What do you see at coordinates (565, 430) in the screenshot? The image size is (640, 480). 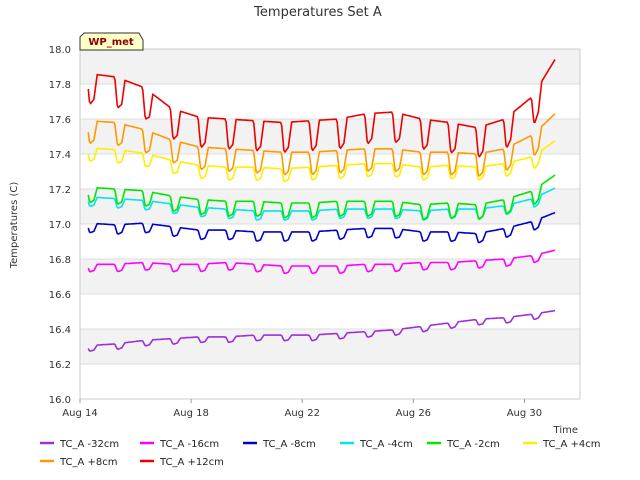 I see `x-axis-title: Time` at bounding box center [565, 430].